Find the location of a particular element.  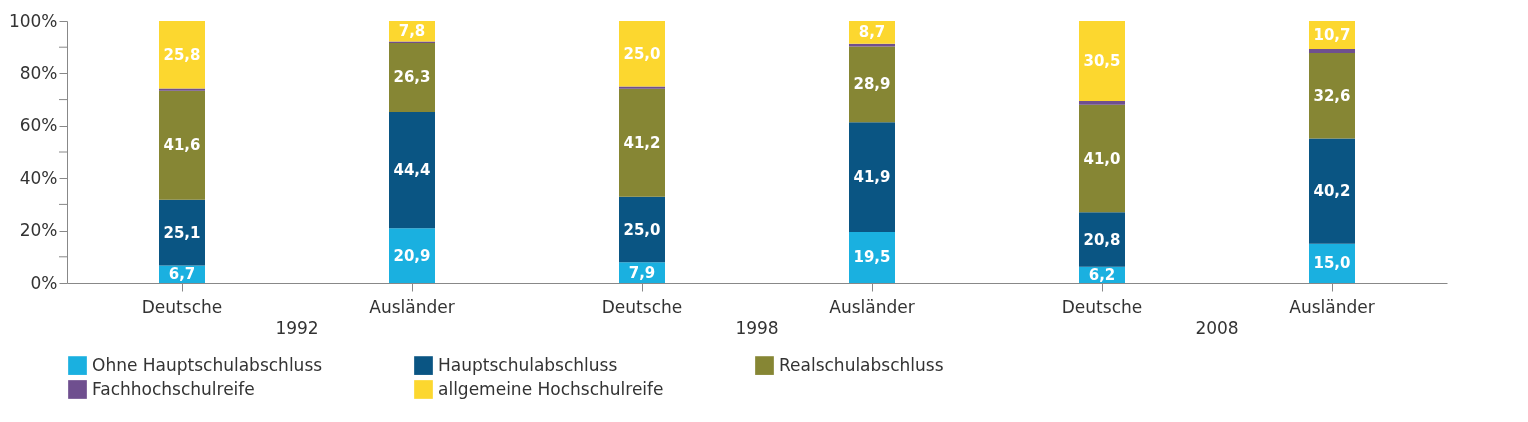

data-label: 32,6 is located at coordinates (1332, 95).